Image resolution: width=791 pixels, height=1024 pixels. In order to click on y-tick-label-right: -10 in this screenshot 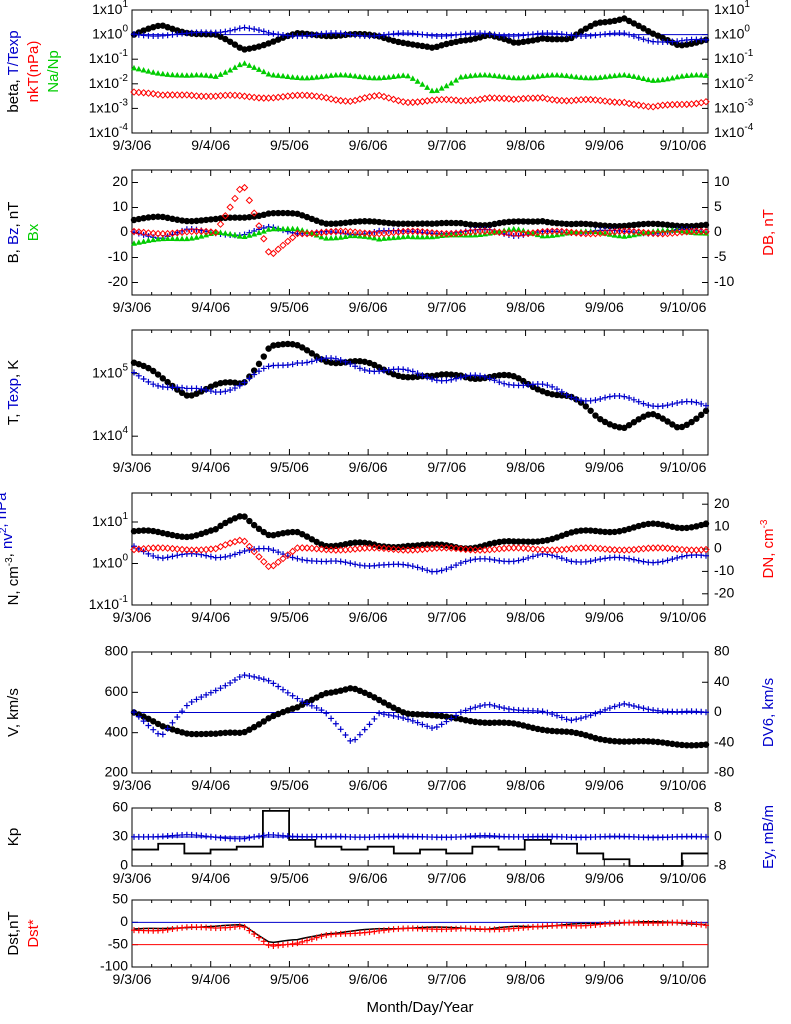, I will do `click(724, 281)`.